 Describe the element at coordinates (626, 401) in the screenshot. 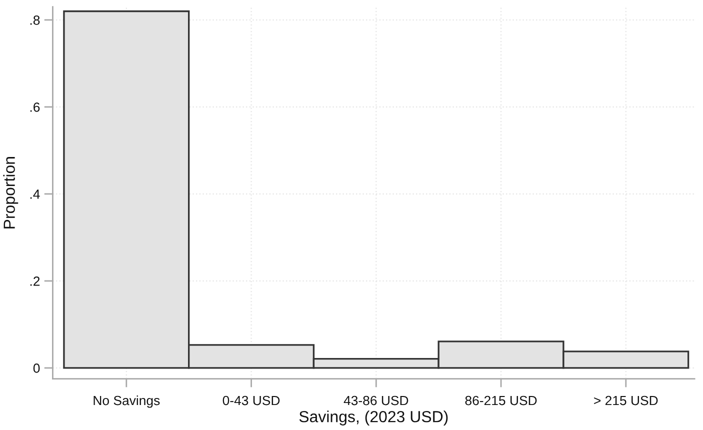

I see `x-tick-label: > 215 USD` at that location.